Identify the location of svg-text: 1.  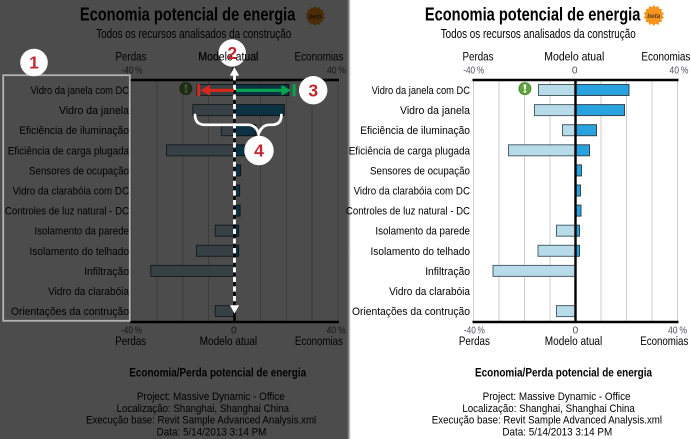
(34, 63).